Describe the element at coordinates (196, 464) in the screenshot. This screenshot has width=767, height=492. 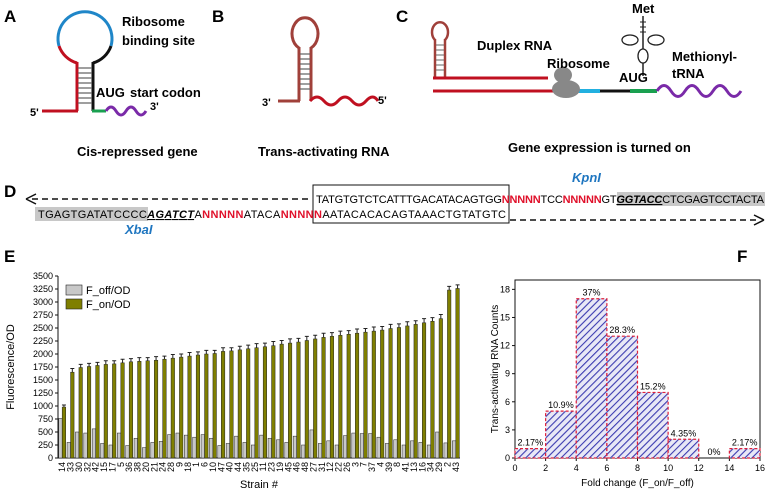
I see `x-tick-label: 1` at that location.